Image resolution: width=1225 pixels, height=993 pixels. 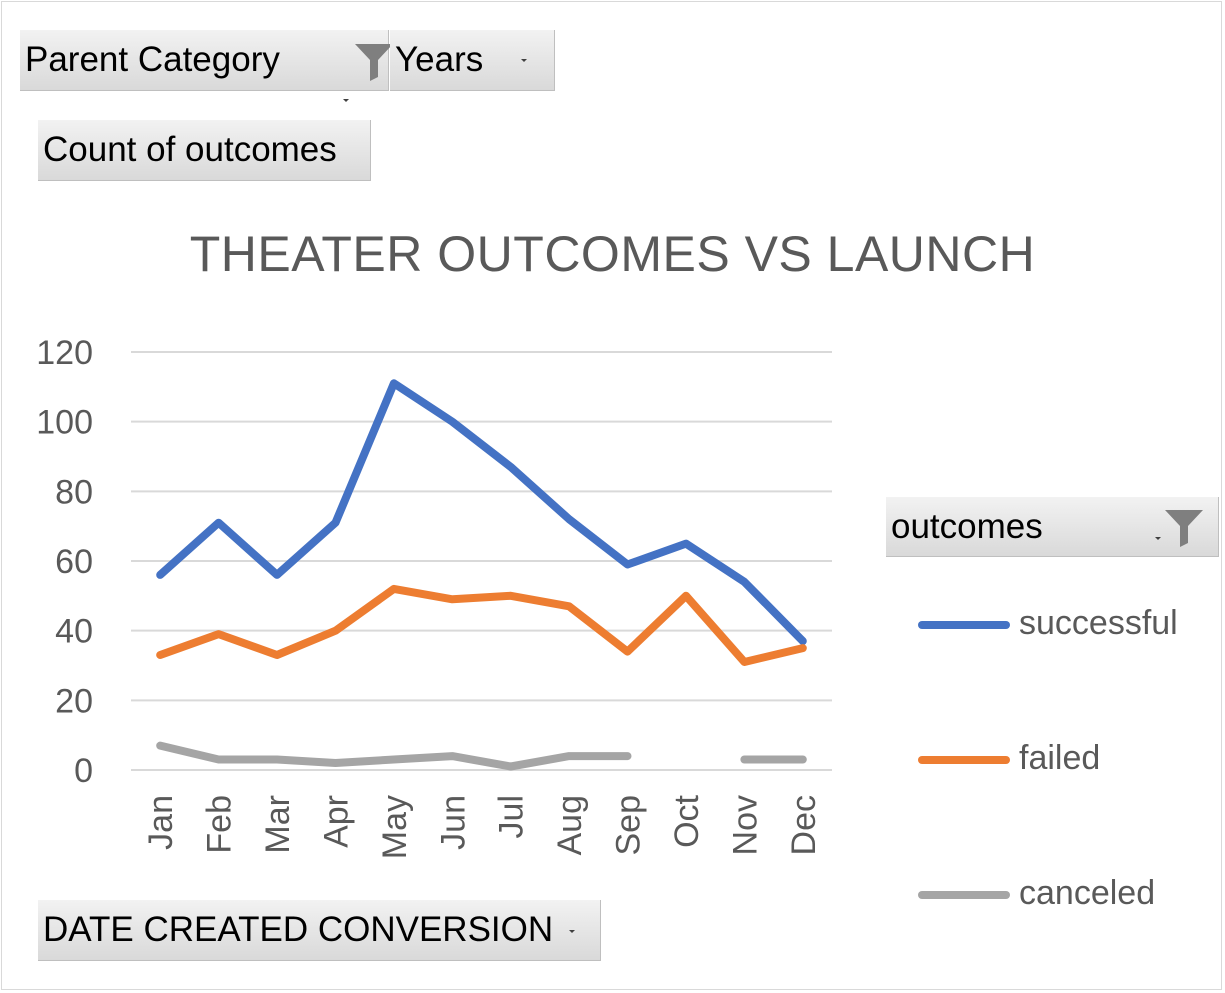 I want to click on x-tick-label-jun: Jun, so click(x=453, y=822).